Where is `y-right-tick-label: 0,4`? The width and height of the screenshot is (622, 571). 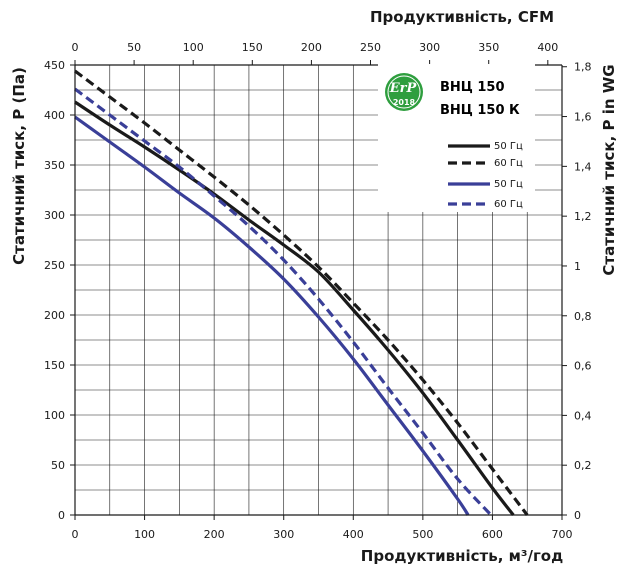 y-right-tick-label: 0,4 is located at coordinates (583, 415).